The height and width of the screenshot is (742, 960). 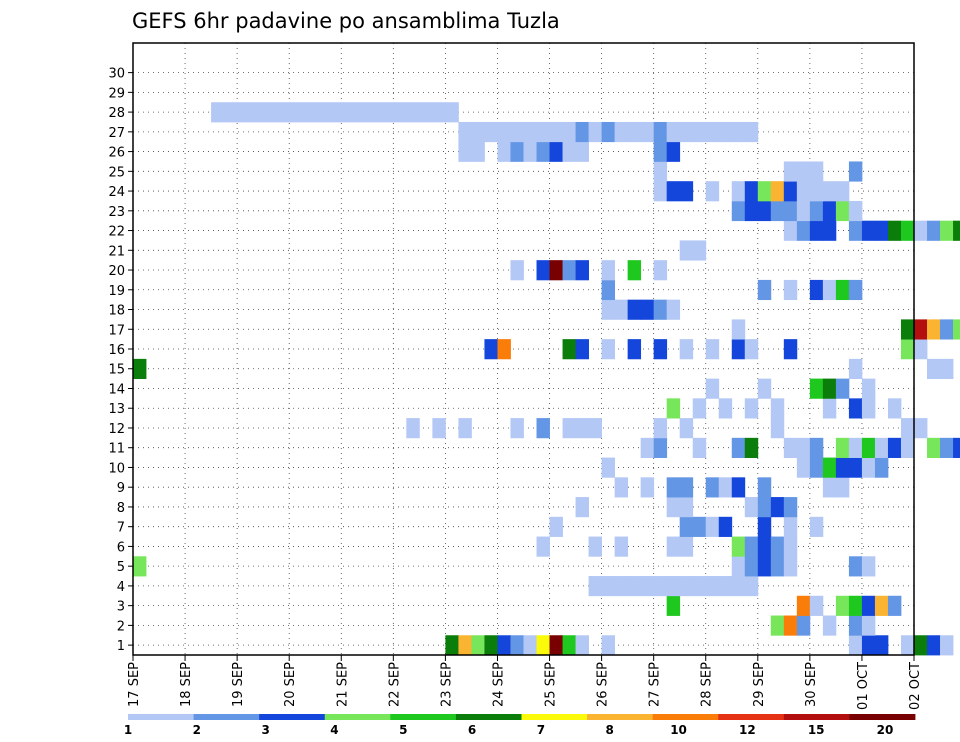 What do you see at coordinates (116, 350) in the screenshot?
I see `y-tick-label: 16` at bounding box center [116, 350].